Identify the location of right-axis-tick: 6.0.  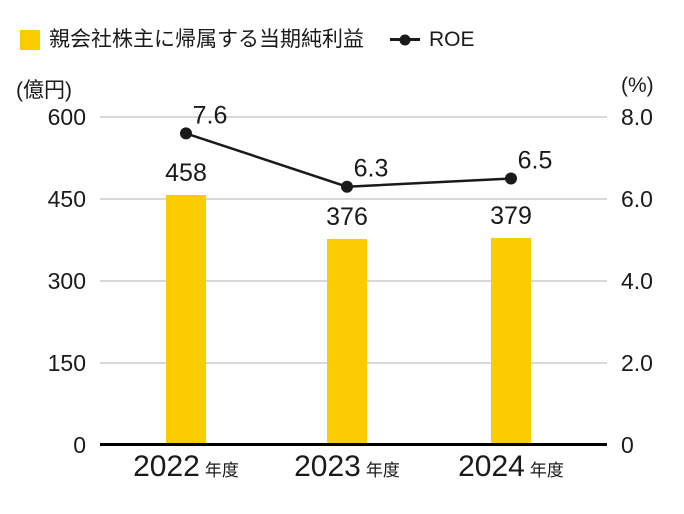
(637, 199).